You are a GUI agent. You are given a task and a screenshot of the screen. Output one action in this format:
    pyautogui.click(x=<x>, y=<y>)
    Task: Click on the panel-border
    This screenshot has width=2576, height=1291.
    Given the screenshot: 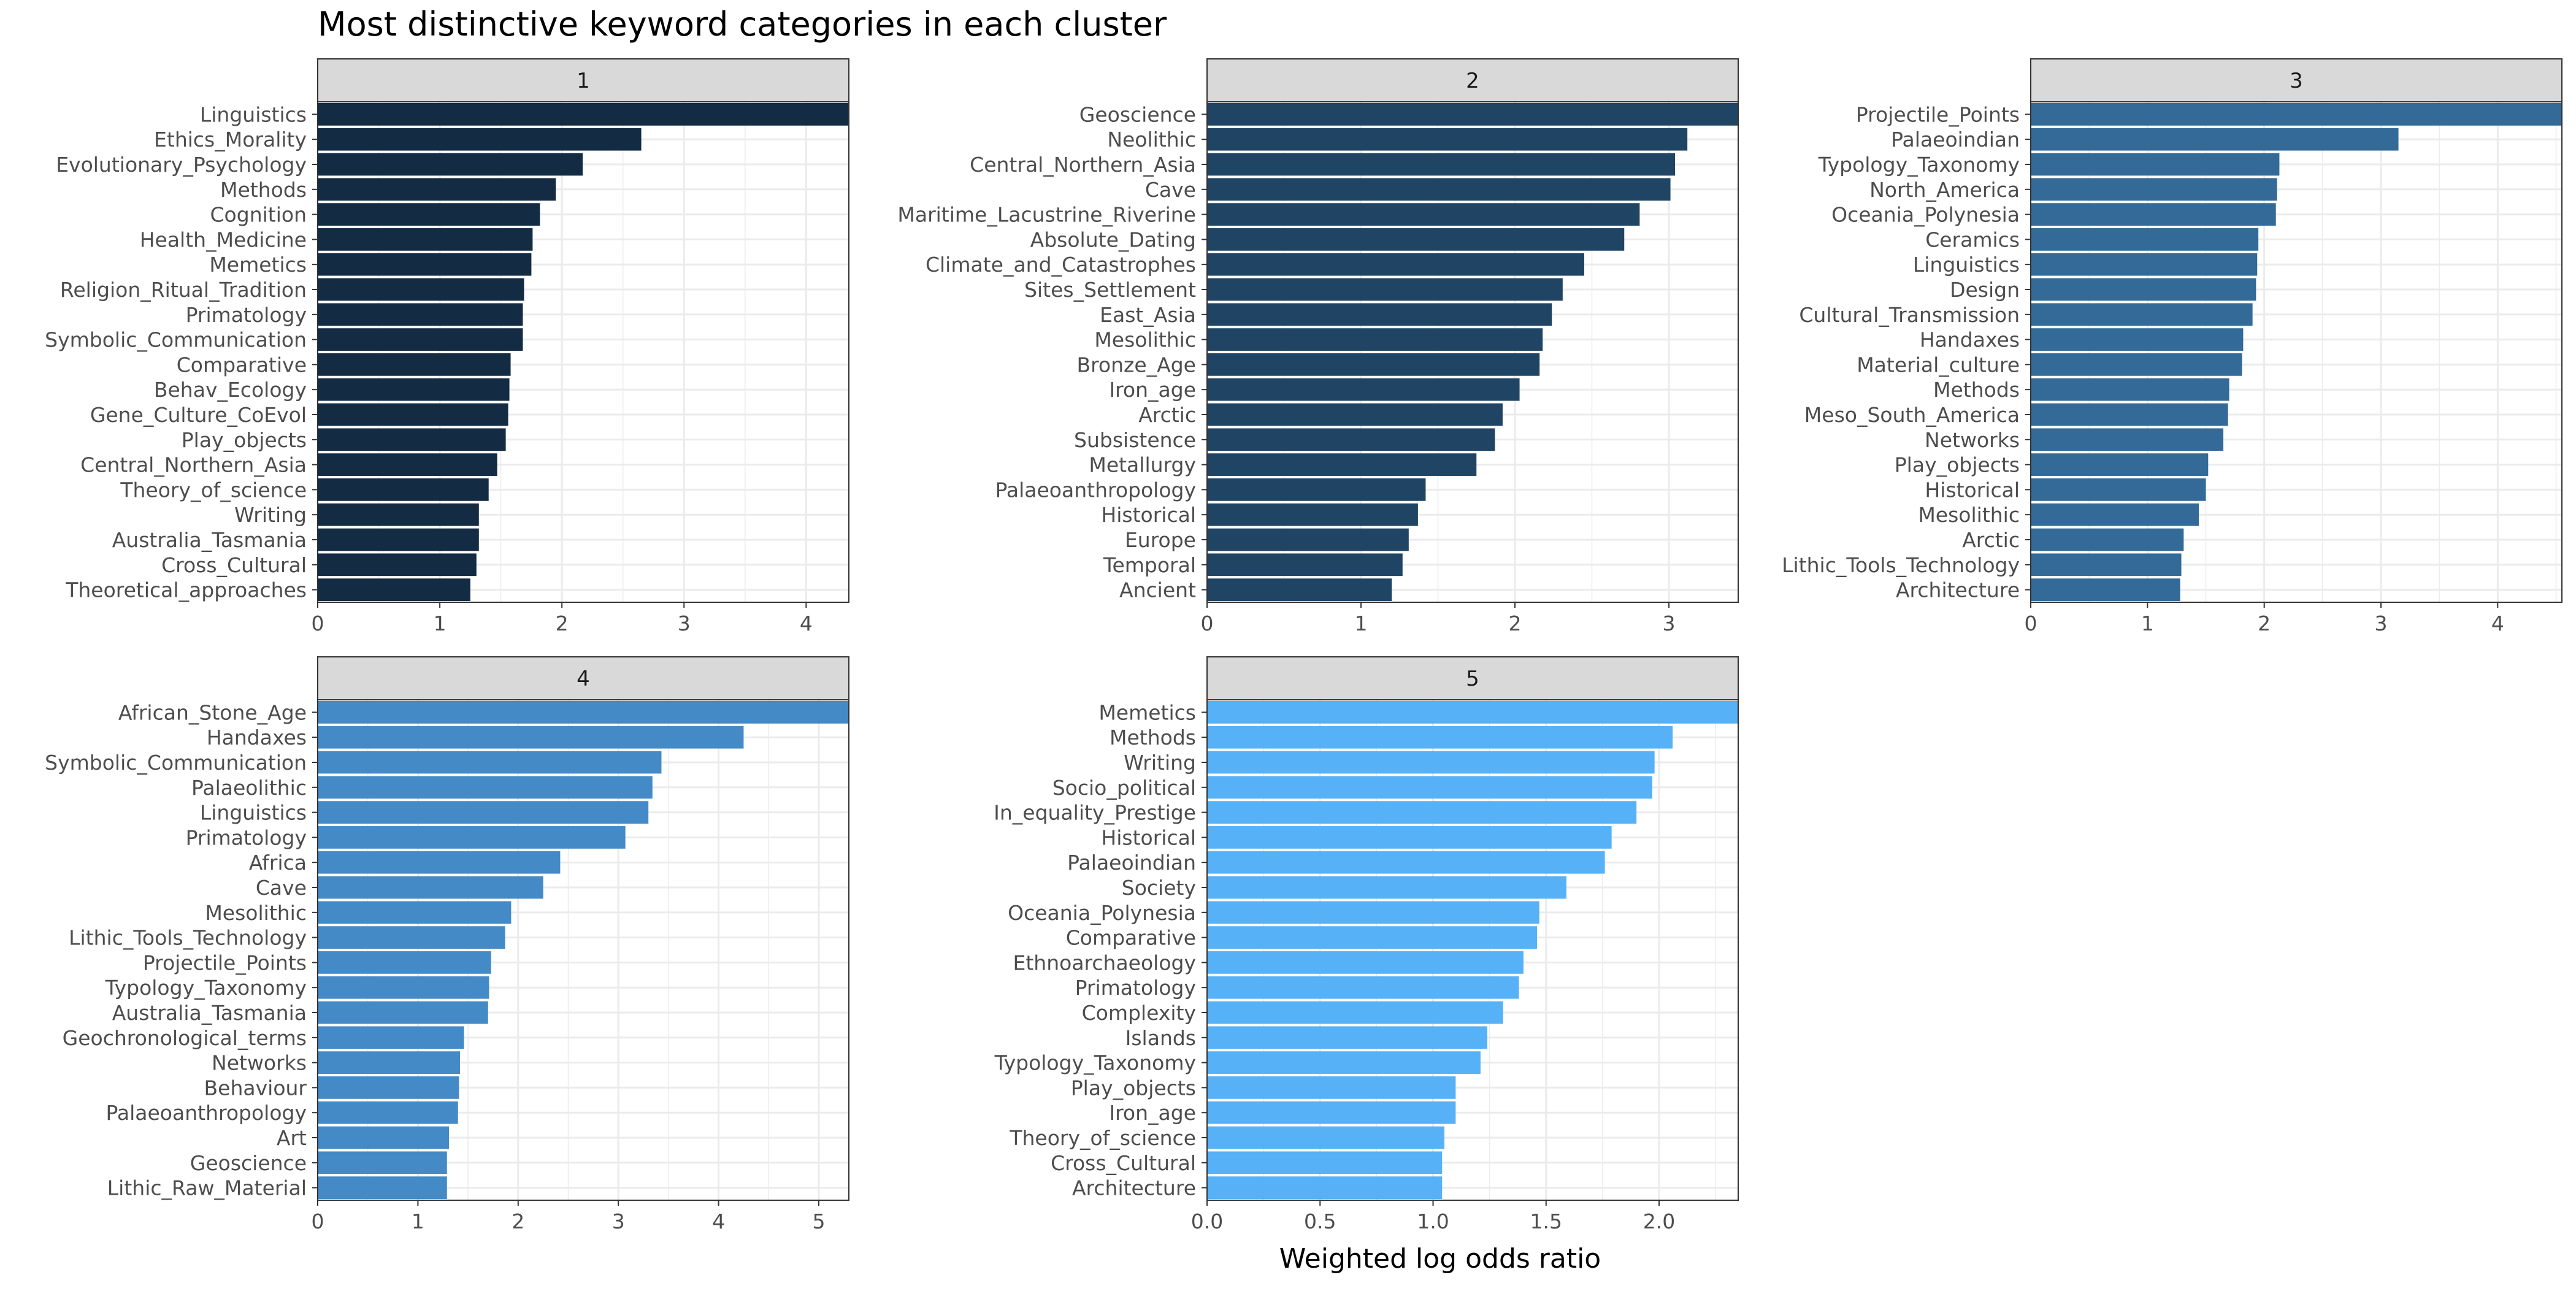 What is the action you would take?
    pyautogui.click(x=583, y=950)
    